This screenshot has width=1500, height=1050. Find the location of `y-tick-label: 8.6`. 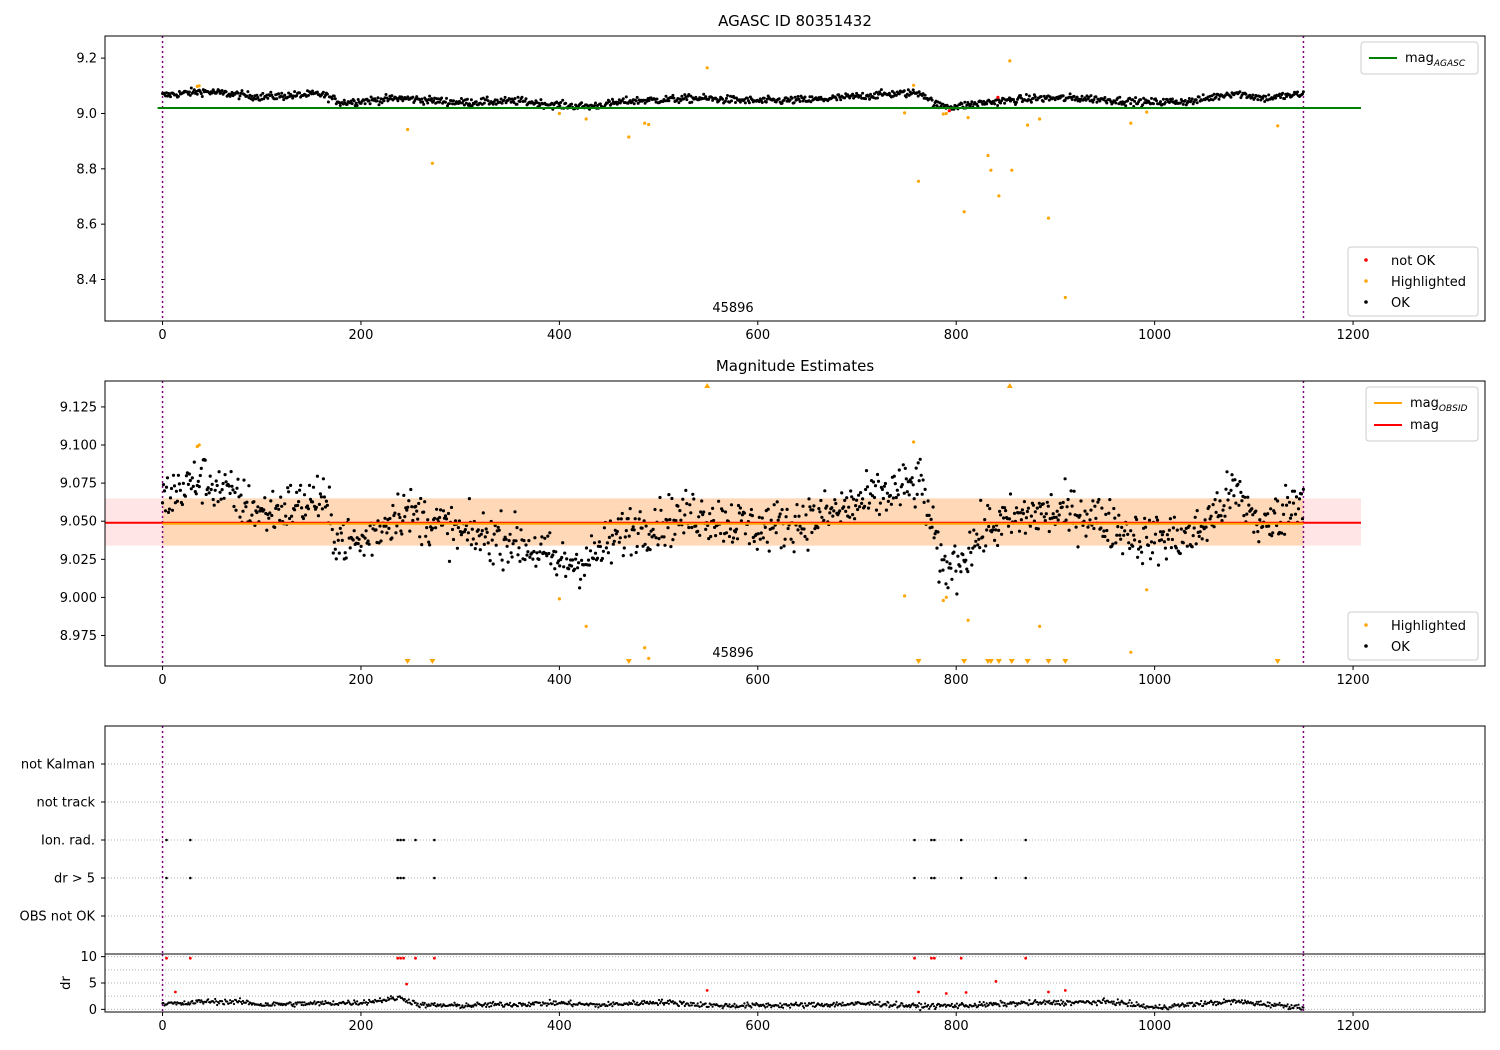

y-tick-label: 8.6 is located at coordinates (86, 225).